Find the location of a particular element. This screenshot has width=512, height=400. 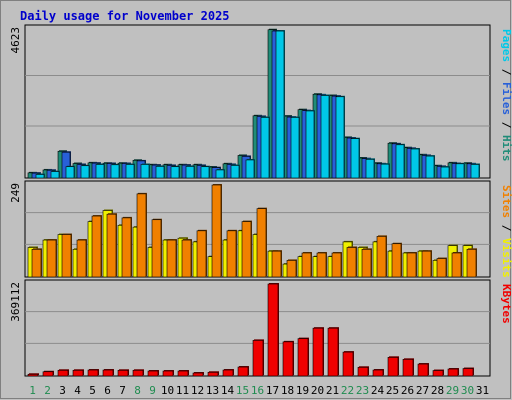

x-tick-label-29: 29 is located at coordinates (452, 390).